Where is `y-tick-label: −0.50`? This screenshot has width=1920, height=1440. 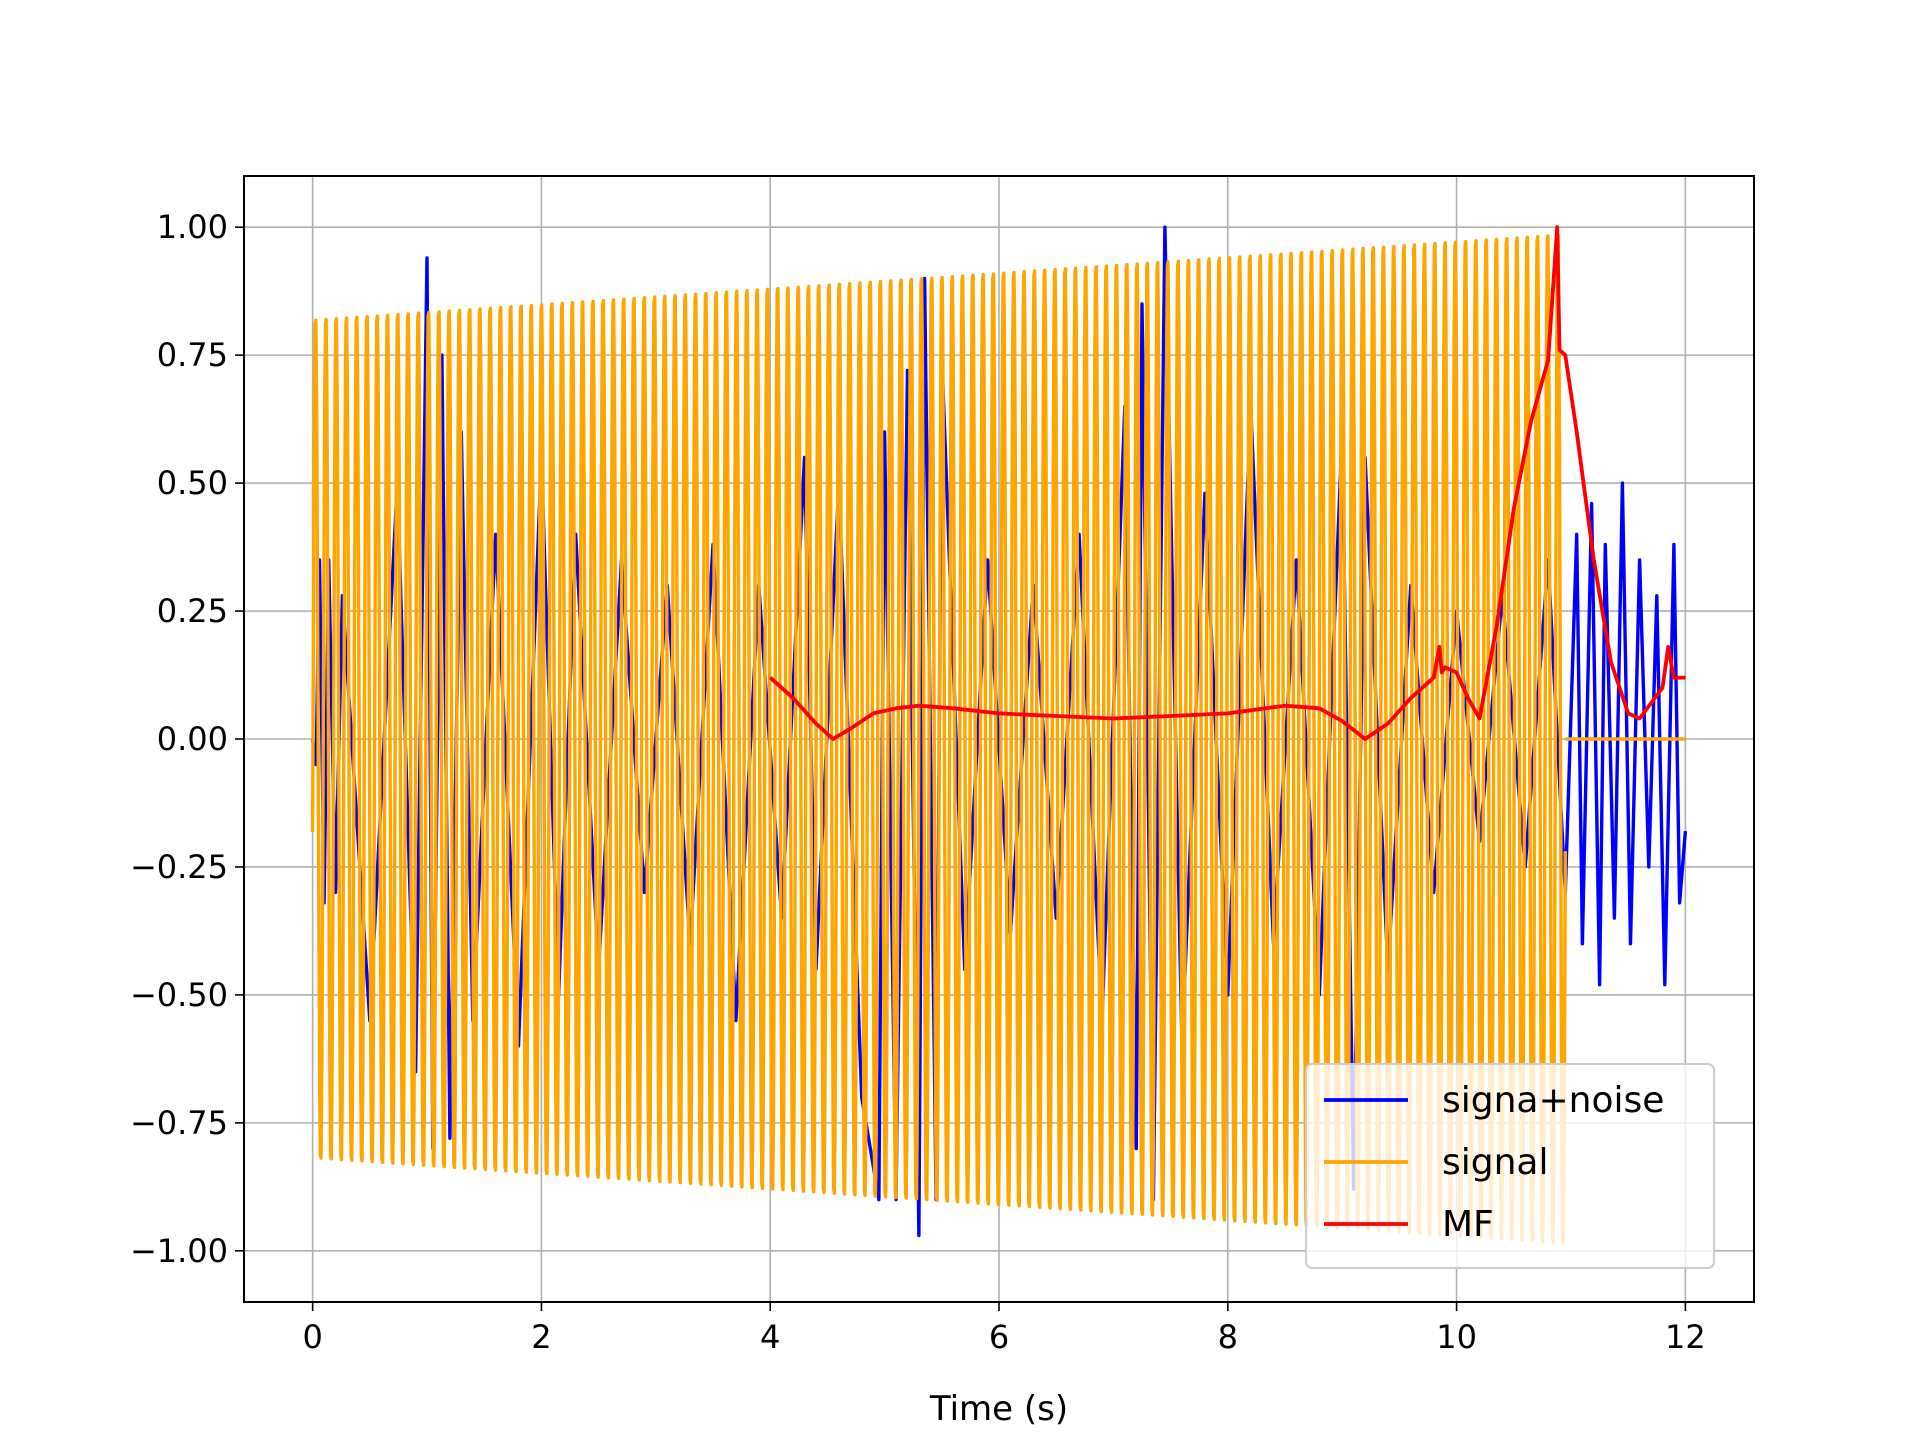 y-tick-label: −0.50 is located at coordinates (179, 995).